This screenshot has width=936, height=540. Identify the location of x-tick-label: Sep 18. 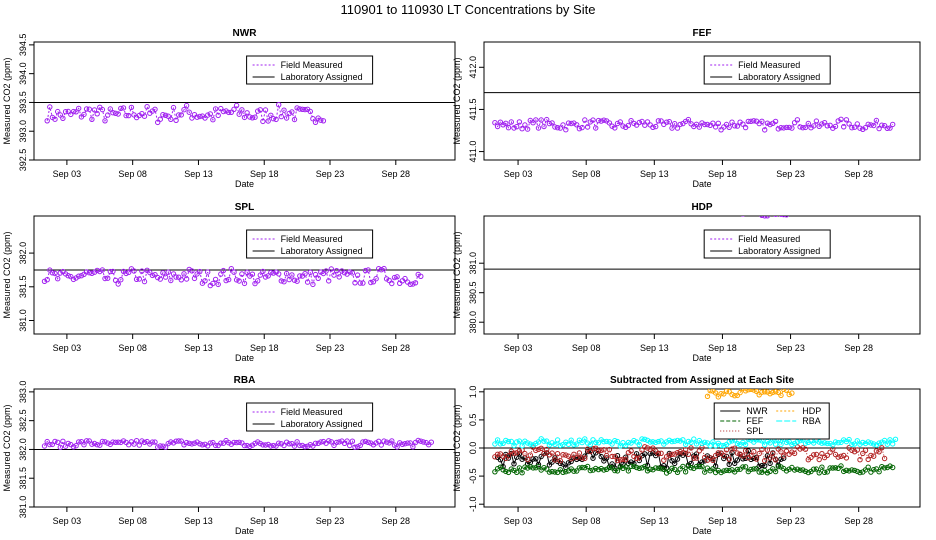
(264, 348).